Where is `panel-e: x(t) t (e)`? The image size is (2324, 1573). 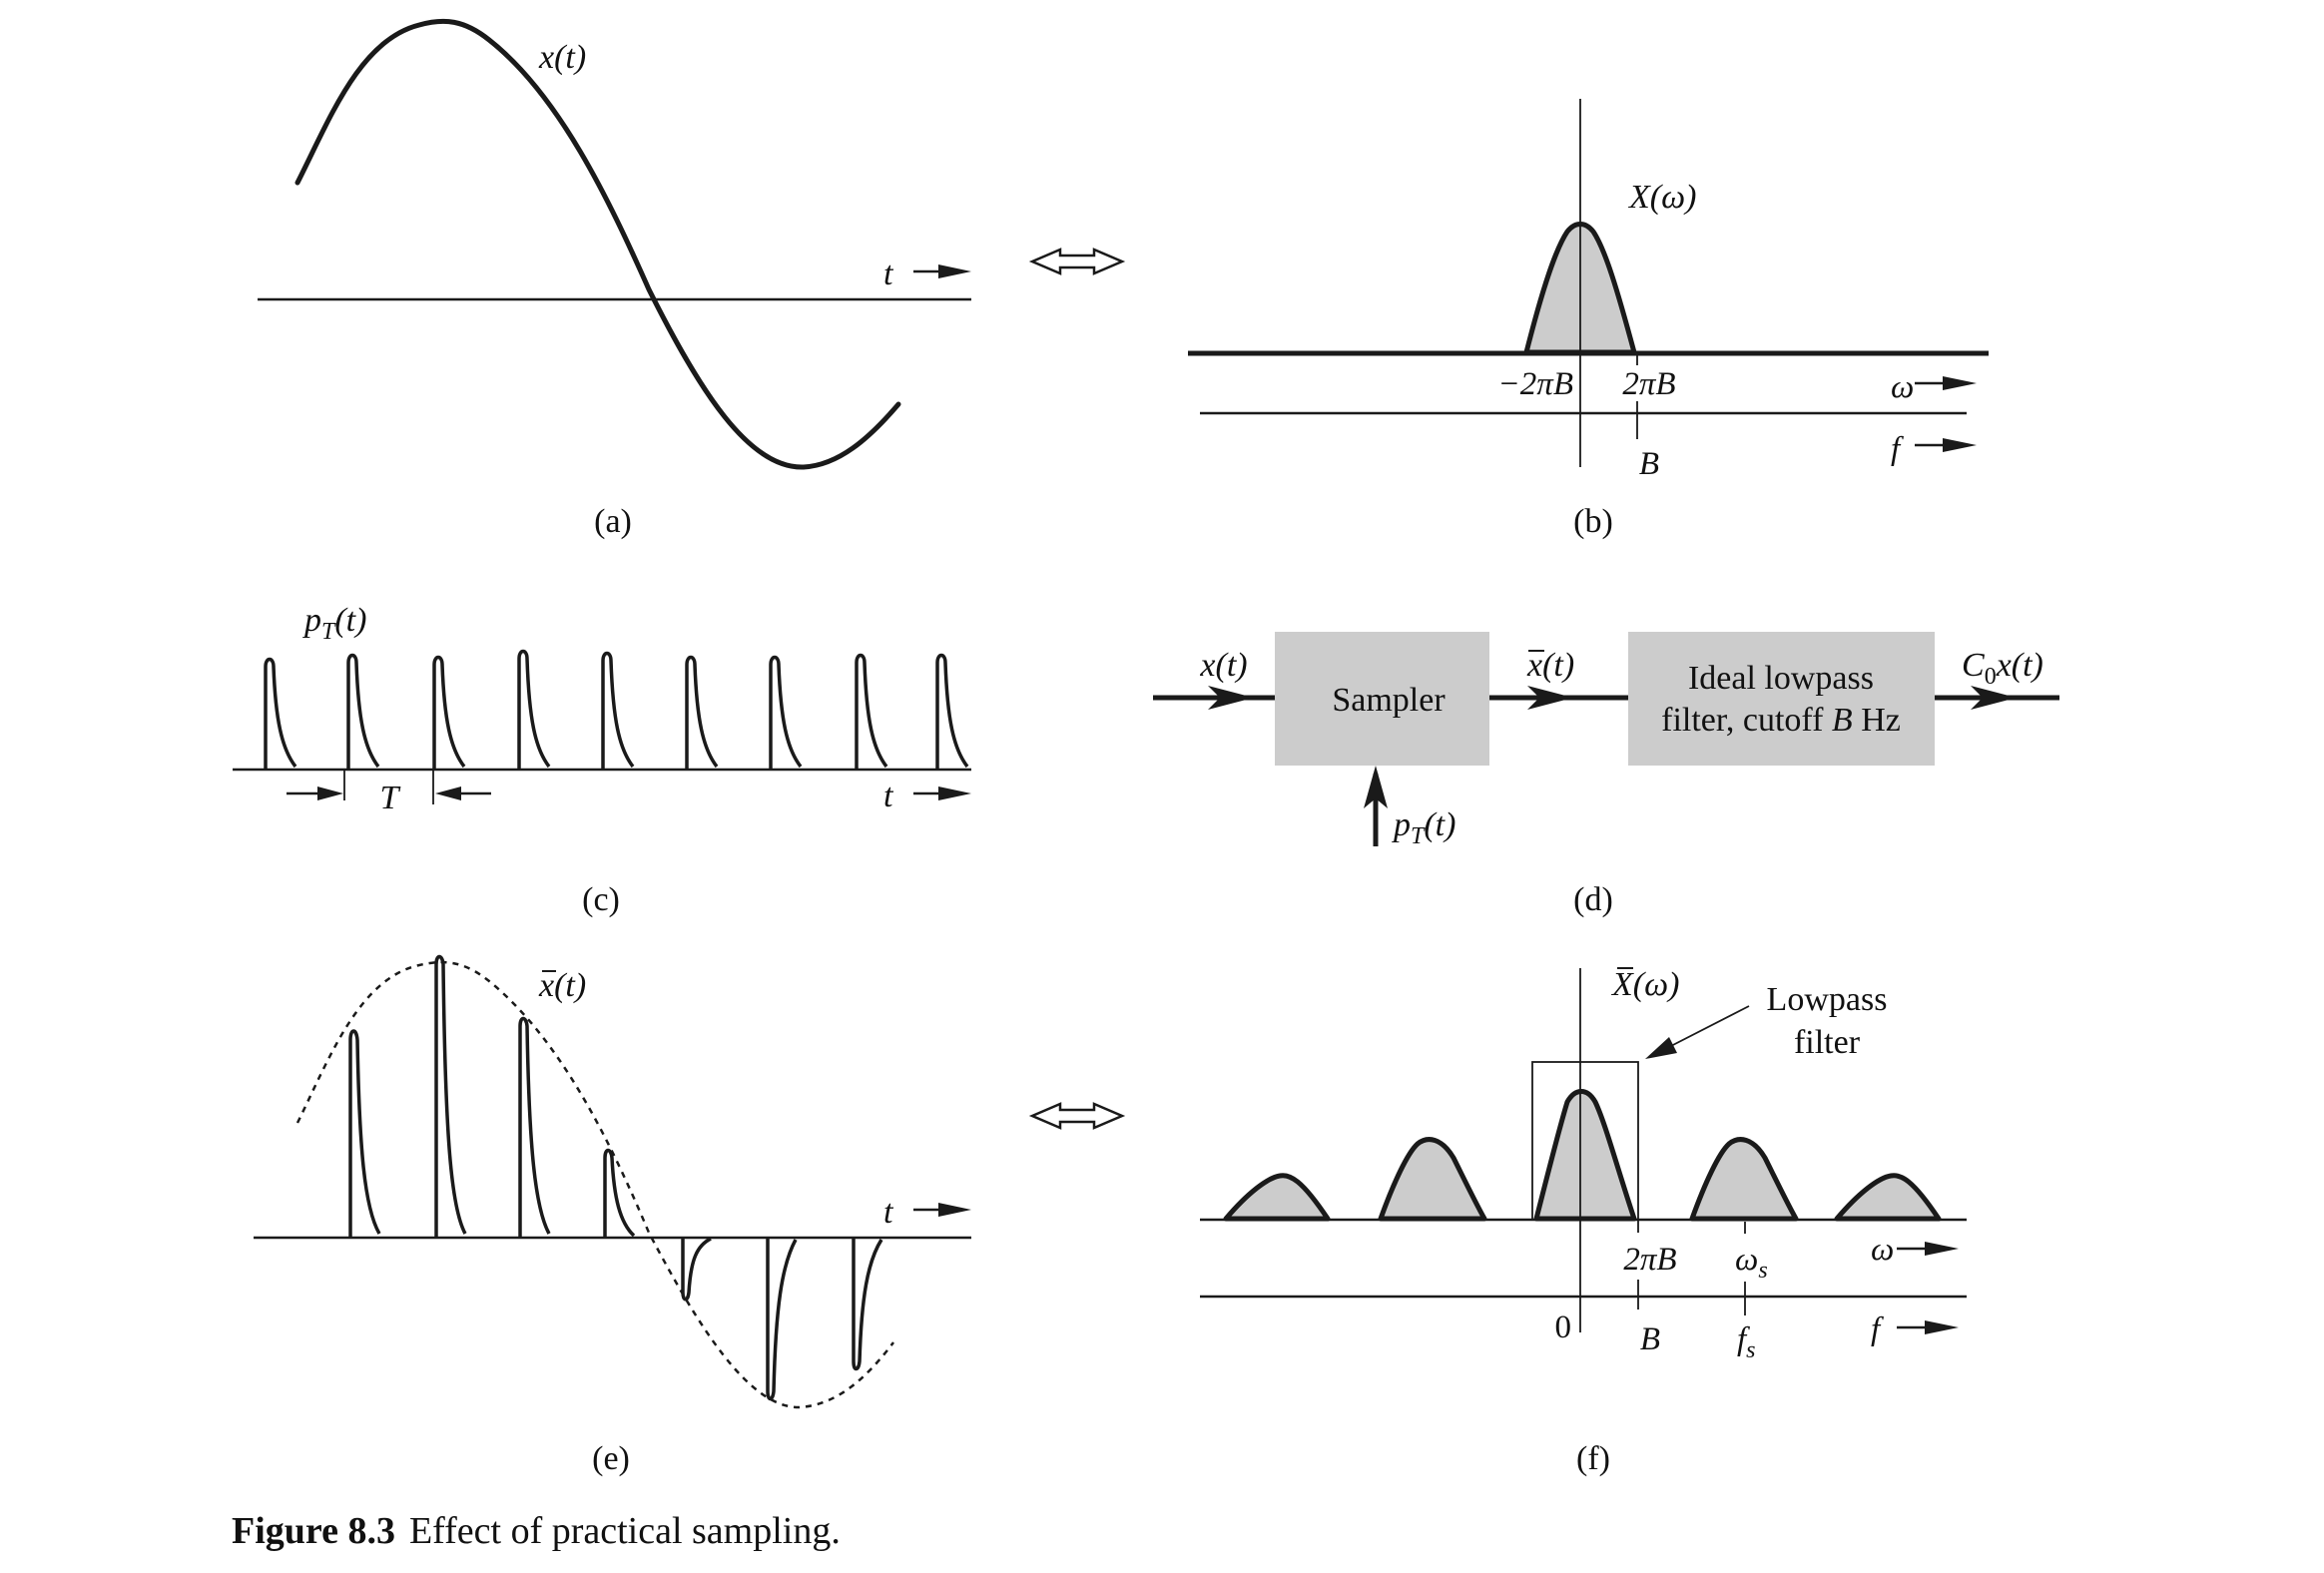
panel-e: x(t) t (e) is located at coordinates (612, 1215).